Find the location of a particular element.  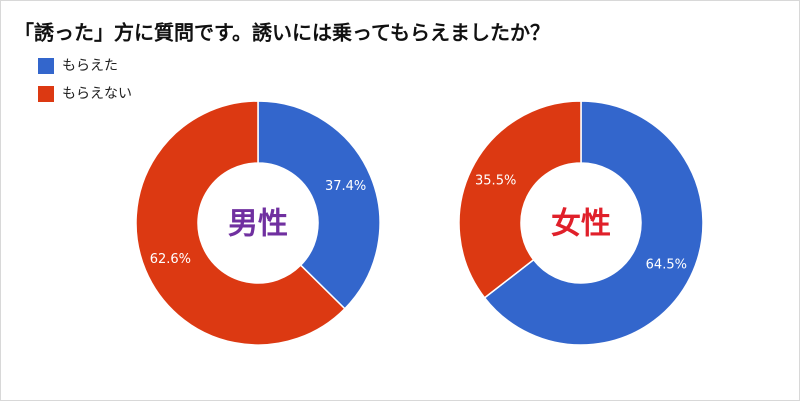

chart-title: 「誘った」方に質問です。誘いには乗ってもらえましたか？ is located at coordinates (282, 33).